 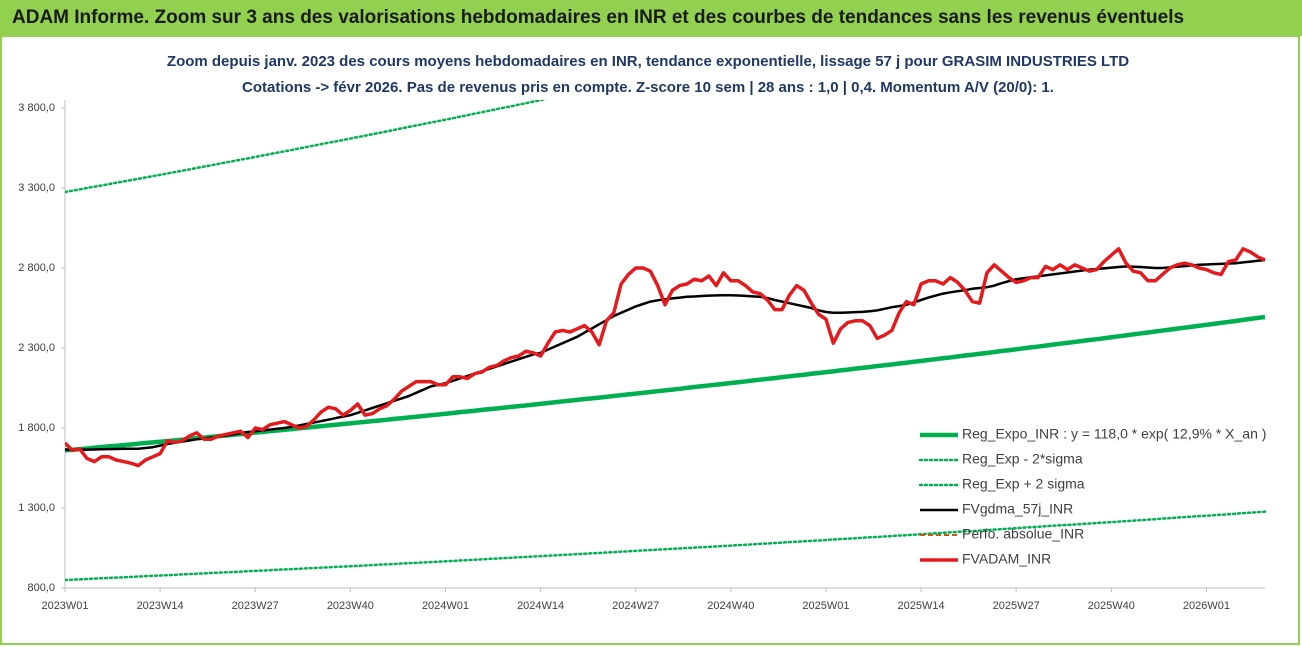 I want to click on x-tick-label: 2025W40, so click(x=1111, y=606).